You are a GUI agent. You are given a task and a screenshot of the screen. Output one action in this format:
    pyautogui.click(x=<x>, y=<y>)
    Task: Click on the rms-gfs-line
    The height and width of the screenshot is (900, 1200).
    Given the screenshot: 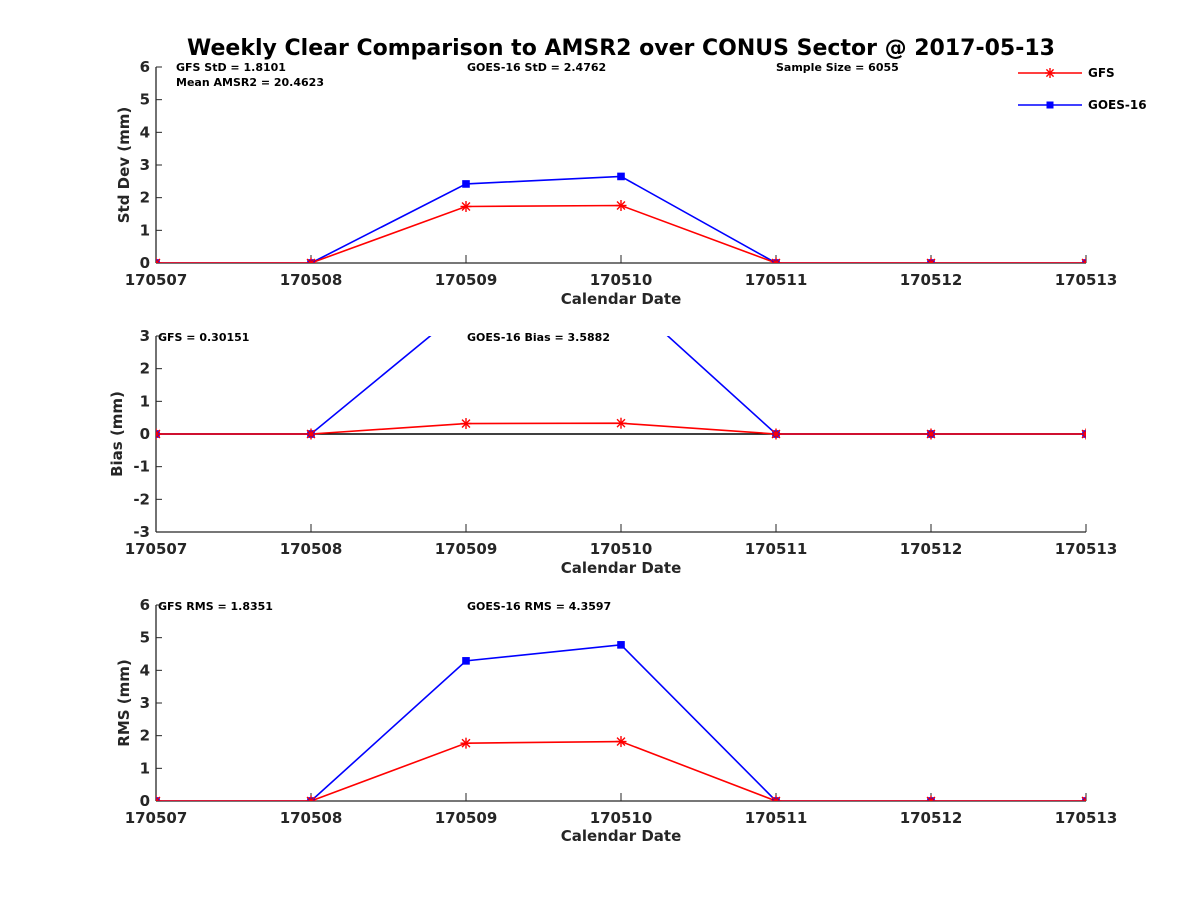 What is the action you would take?
    pyautogui.click(x=621, y=770)
    